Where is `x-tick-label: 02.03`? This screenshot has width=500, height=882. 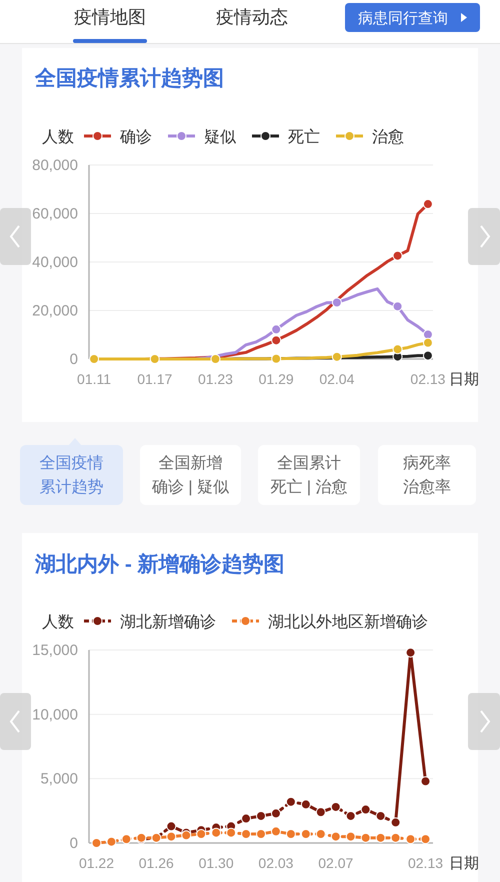 x-tick-label: 02.03 is located at coordinates (276, 863).